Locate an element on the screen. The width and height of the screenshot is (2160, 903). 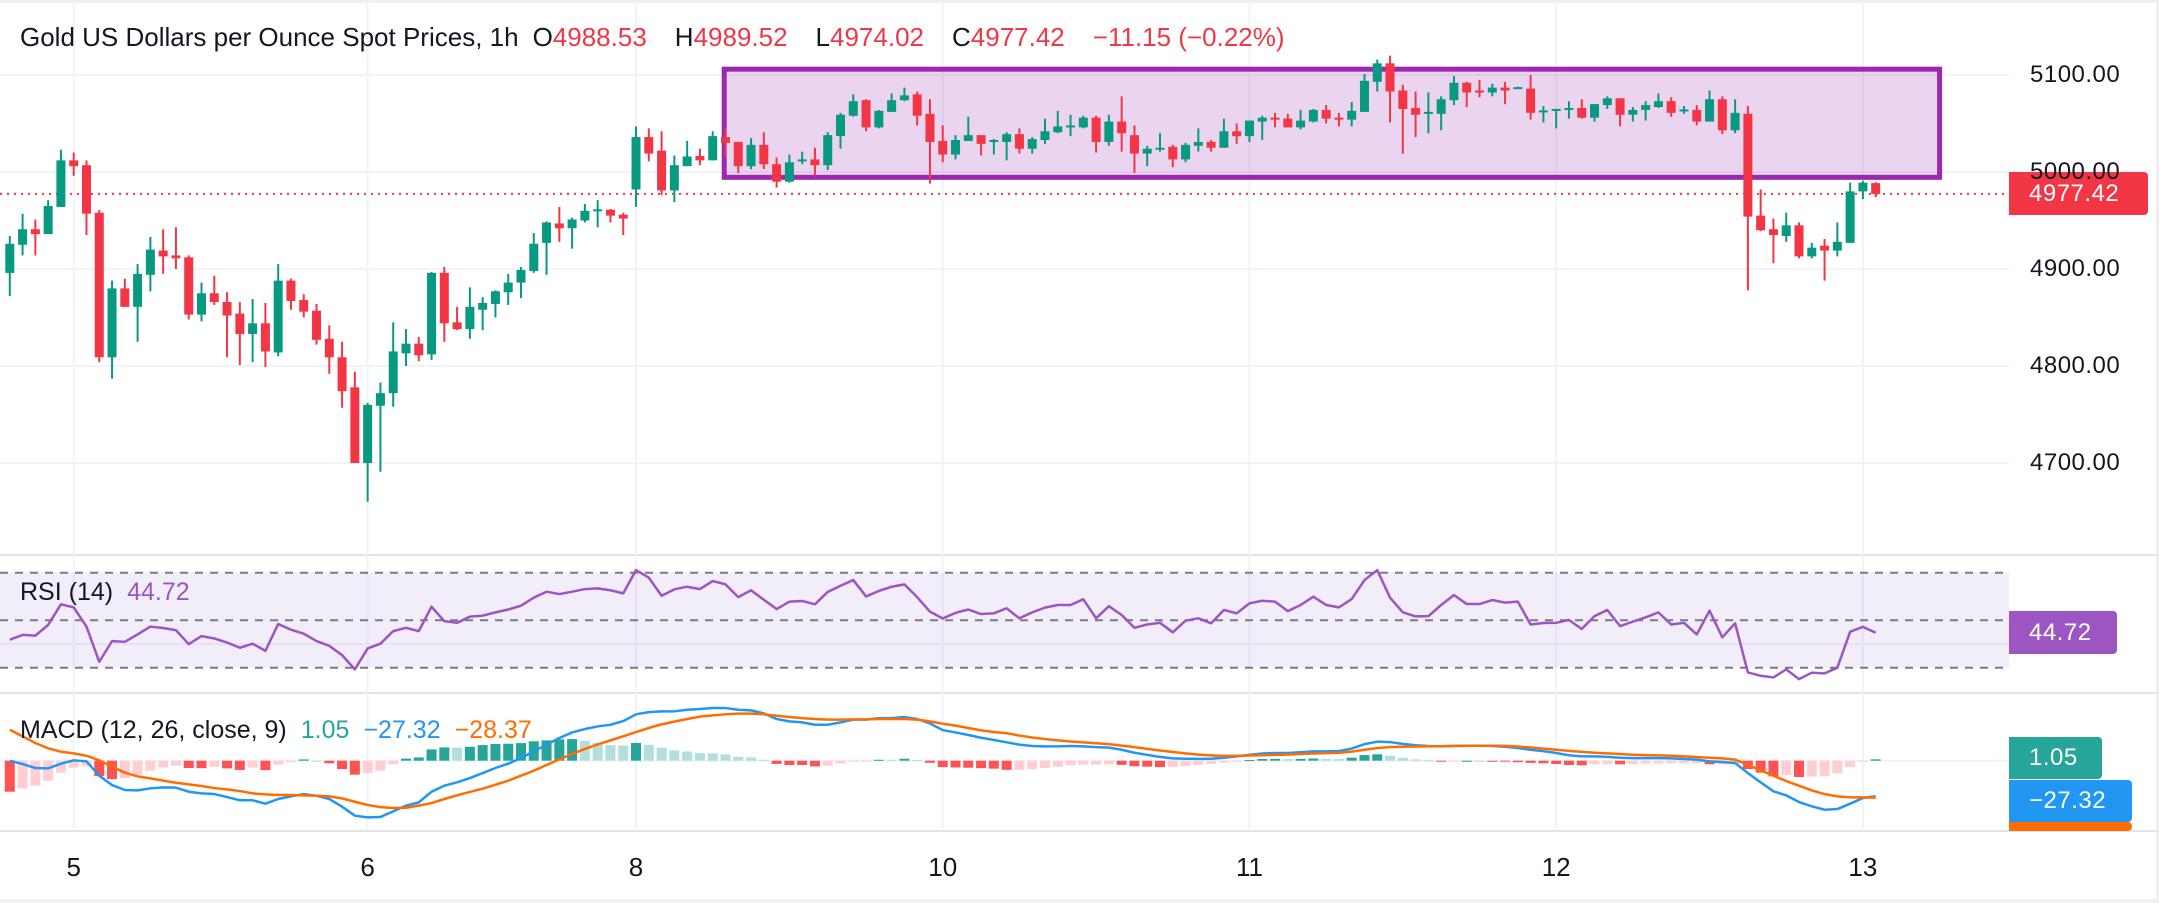
rsi-legend: RSI (14) 44.72 is located at coordinates (112, 592).